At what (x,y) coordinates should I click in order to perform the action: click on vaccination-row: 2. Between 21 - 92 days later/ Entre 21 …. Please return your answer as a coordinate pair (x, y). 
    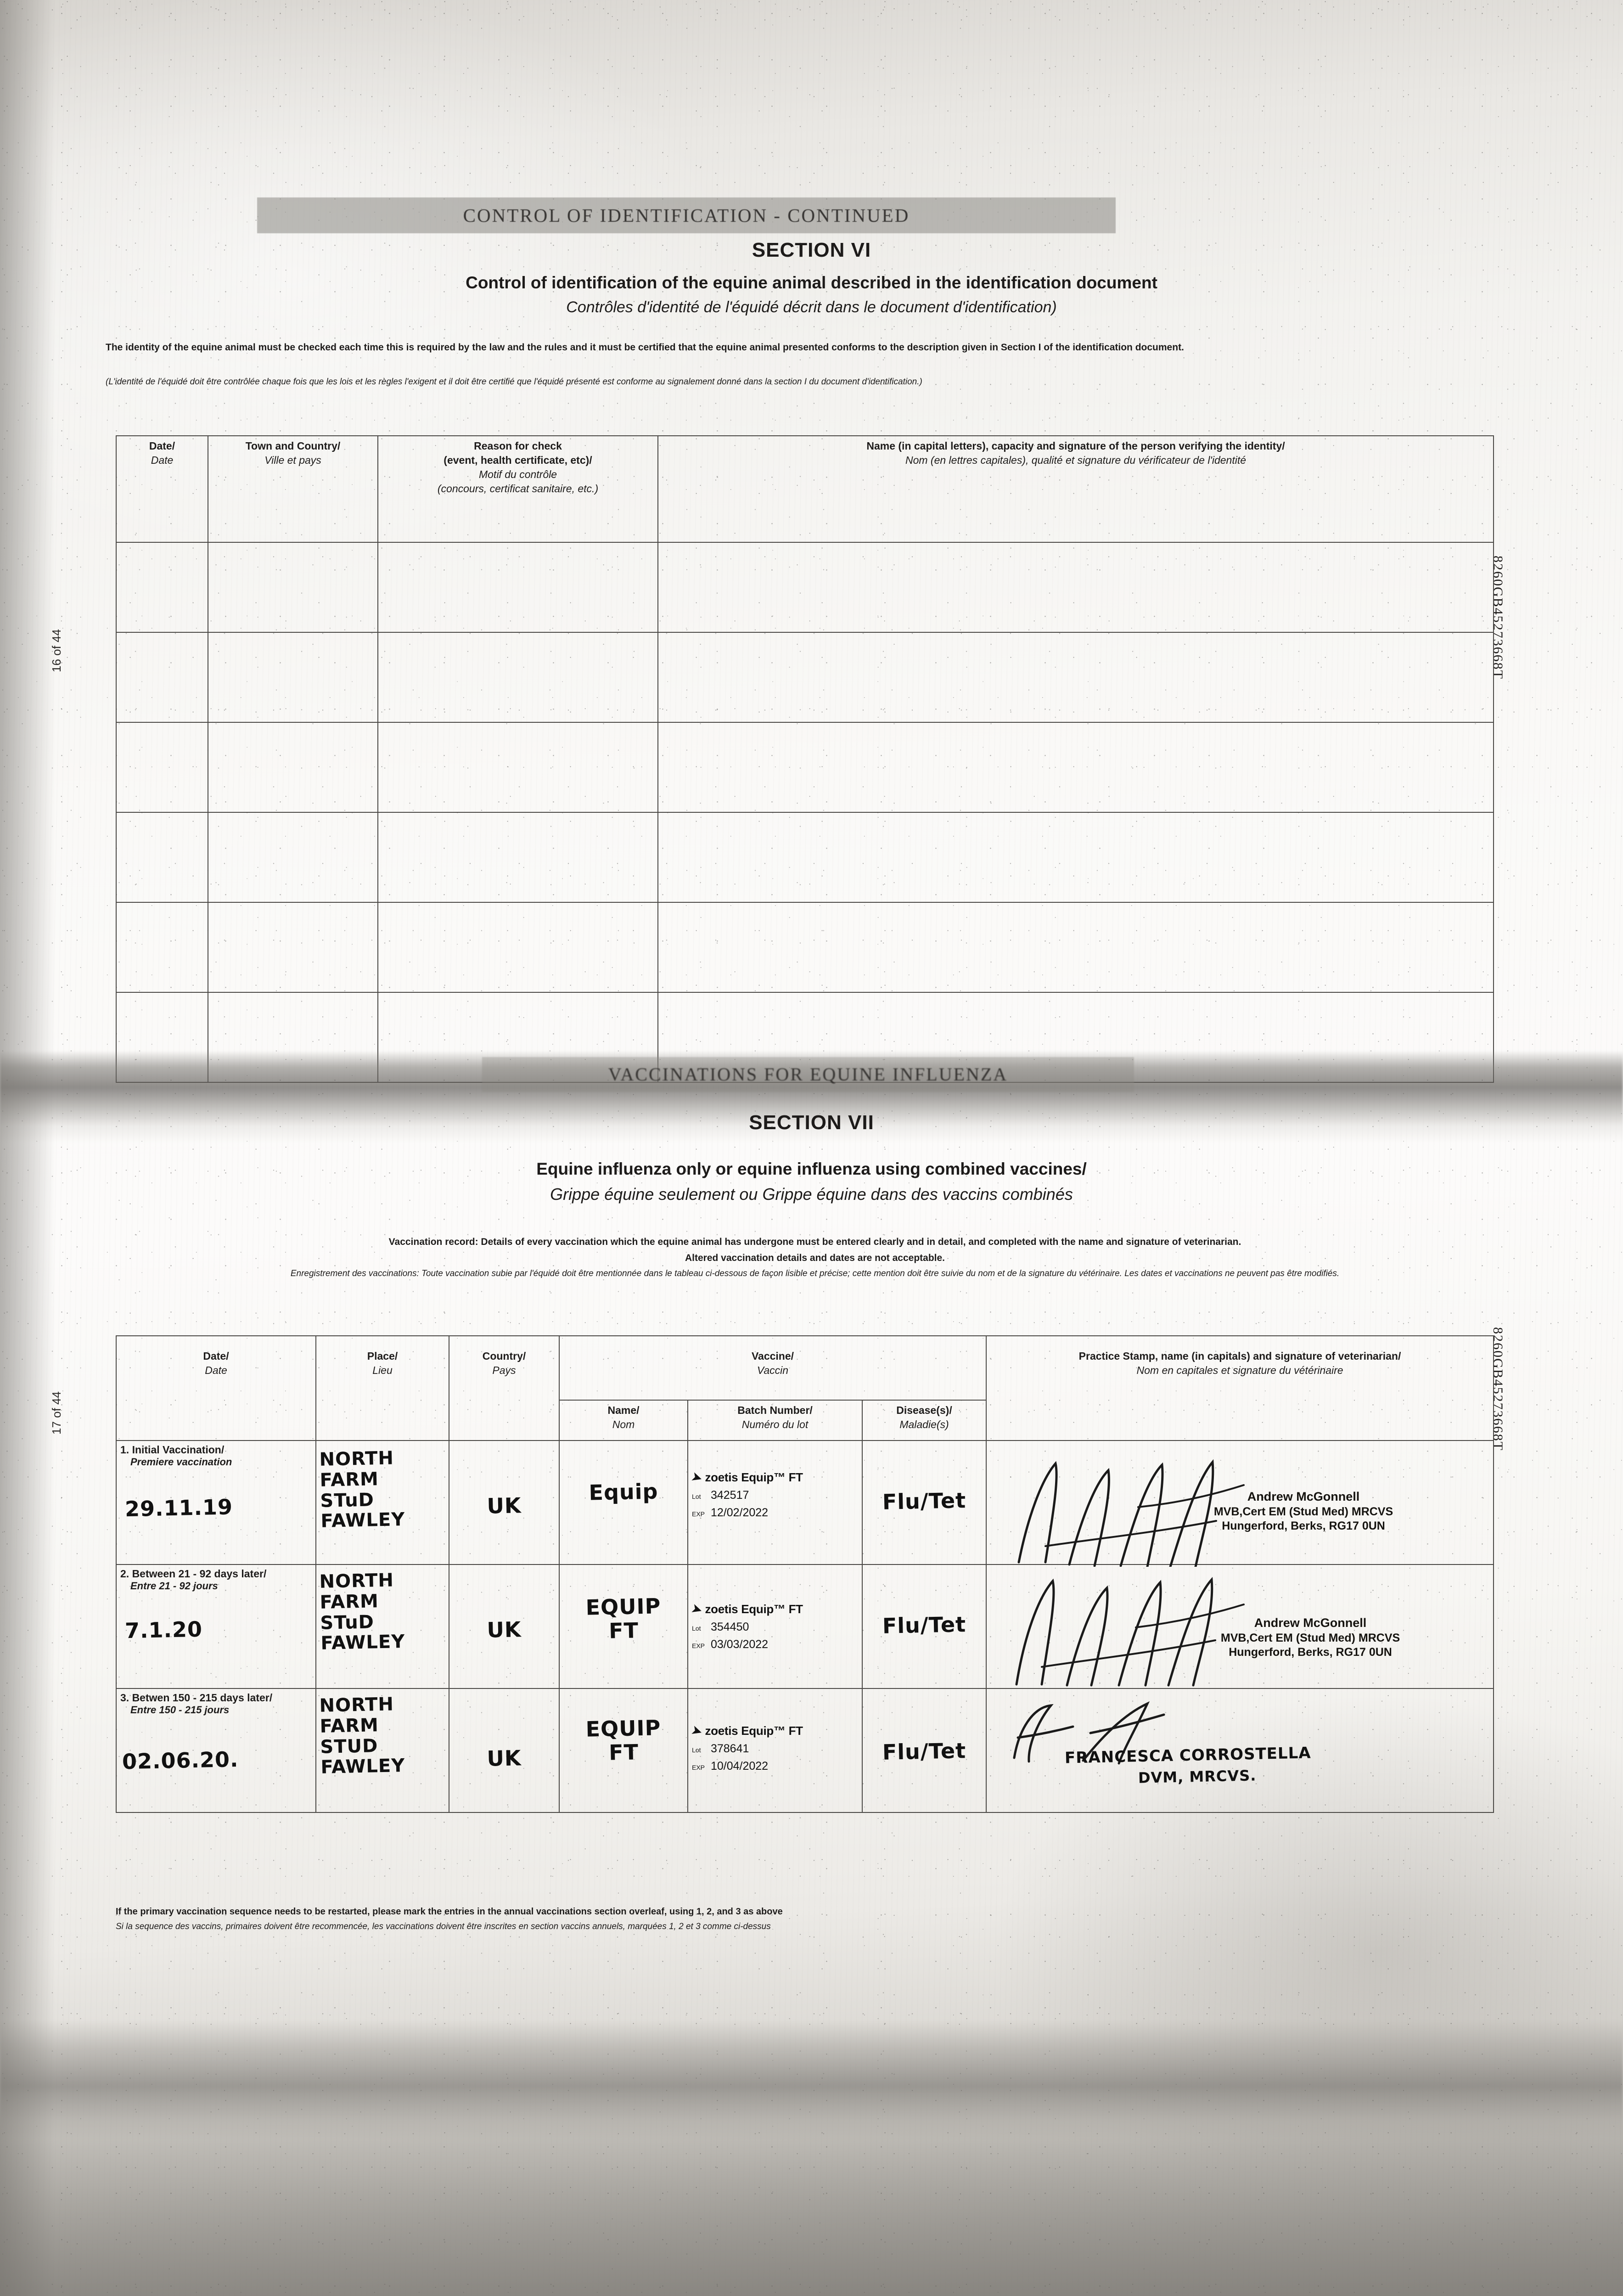
    Looking at the image, I should click on (805, 1626).